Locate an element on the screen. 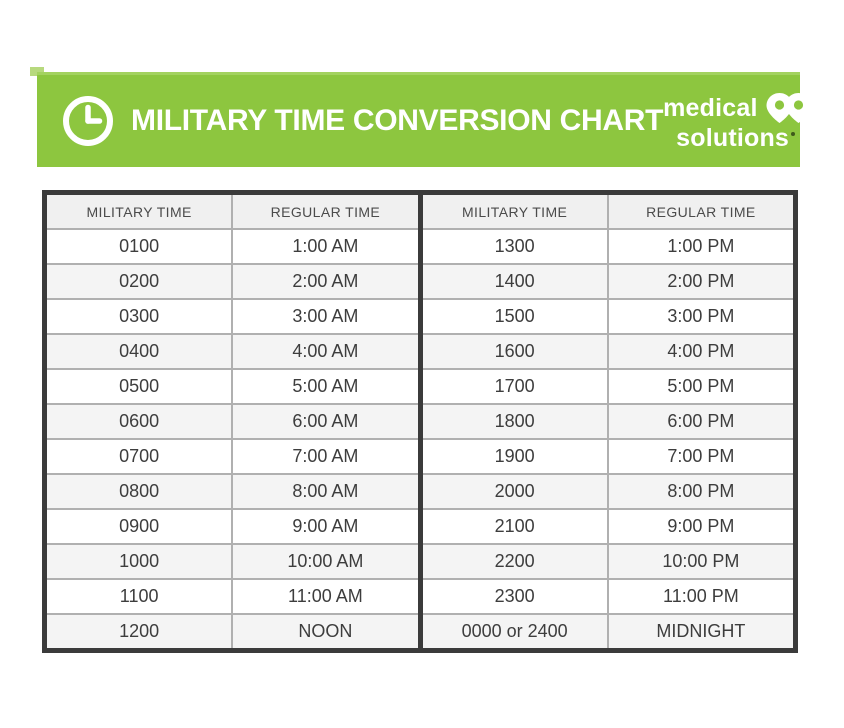 The image size is (844, 728). table-row: 0600 6:00 AM 1800 6:00 PM is located at coordinates (420, 421).